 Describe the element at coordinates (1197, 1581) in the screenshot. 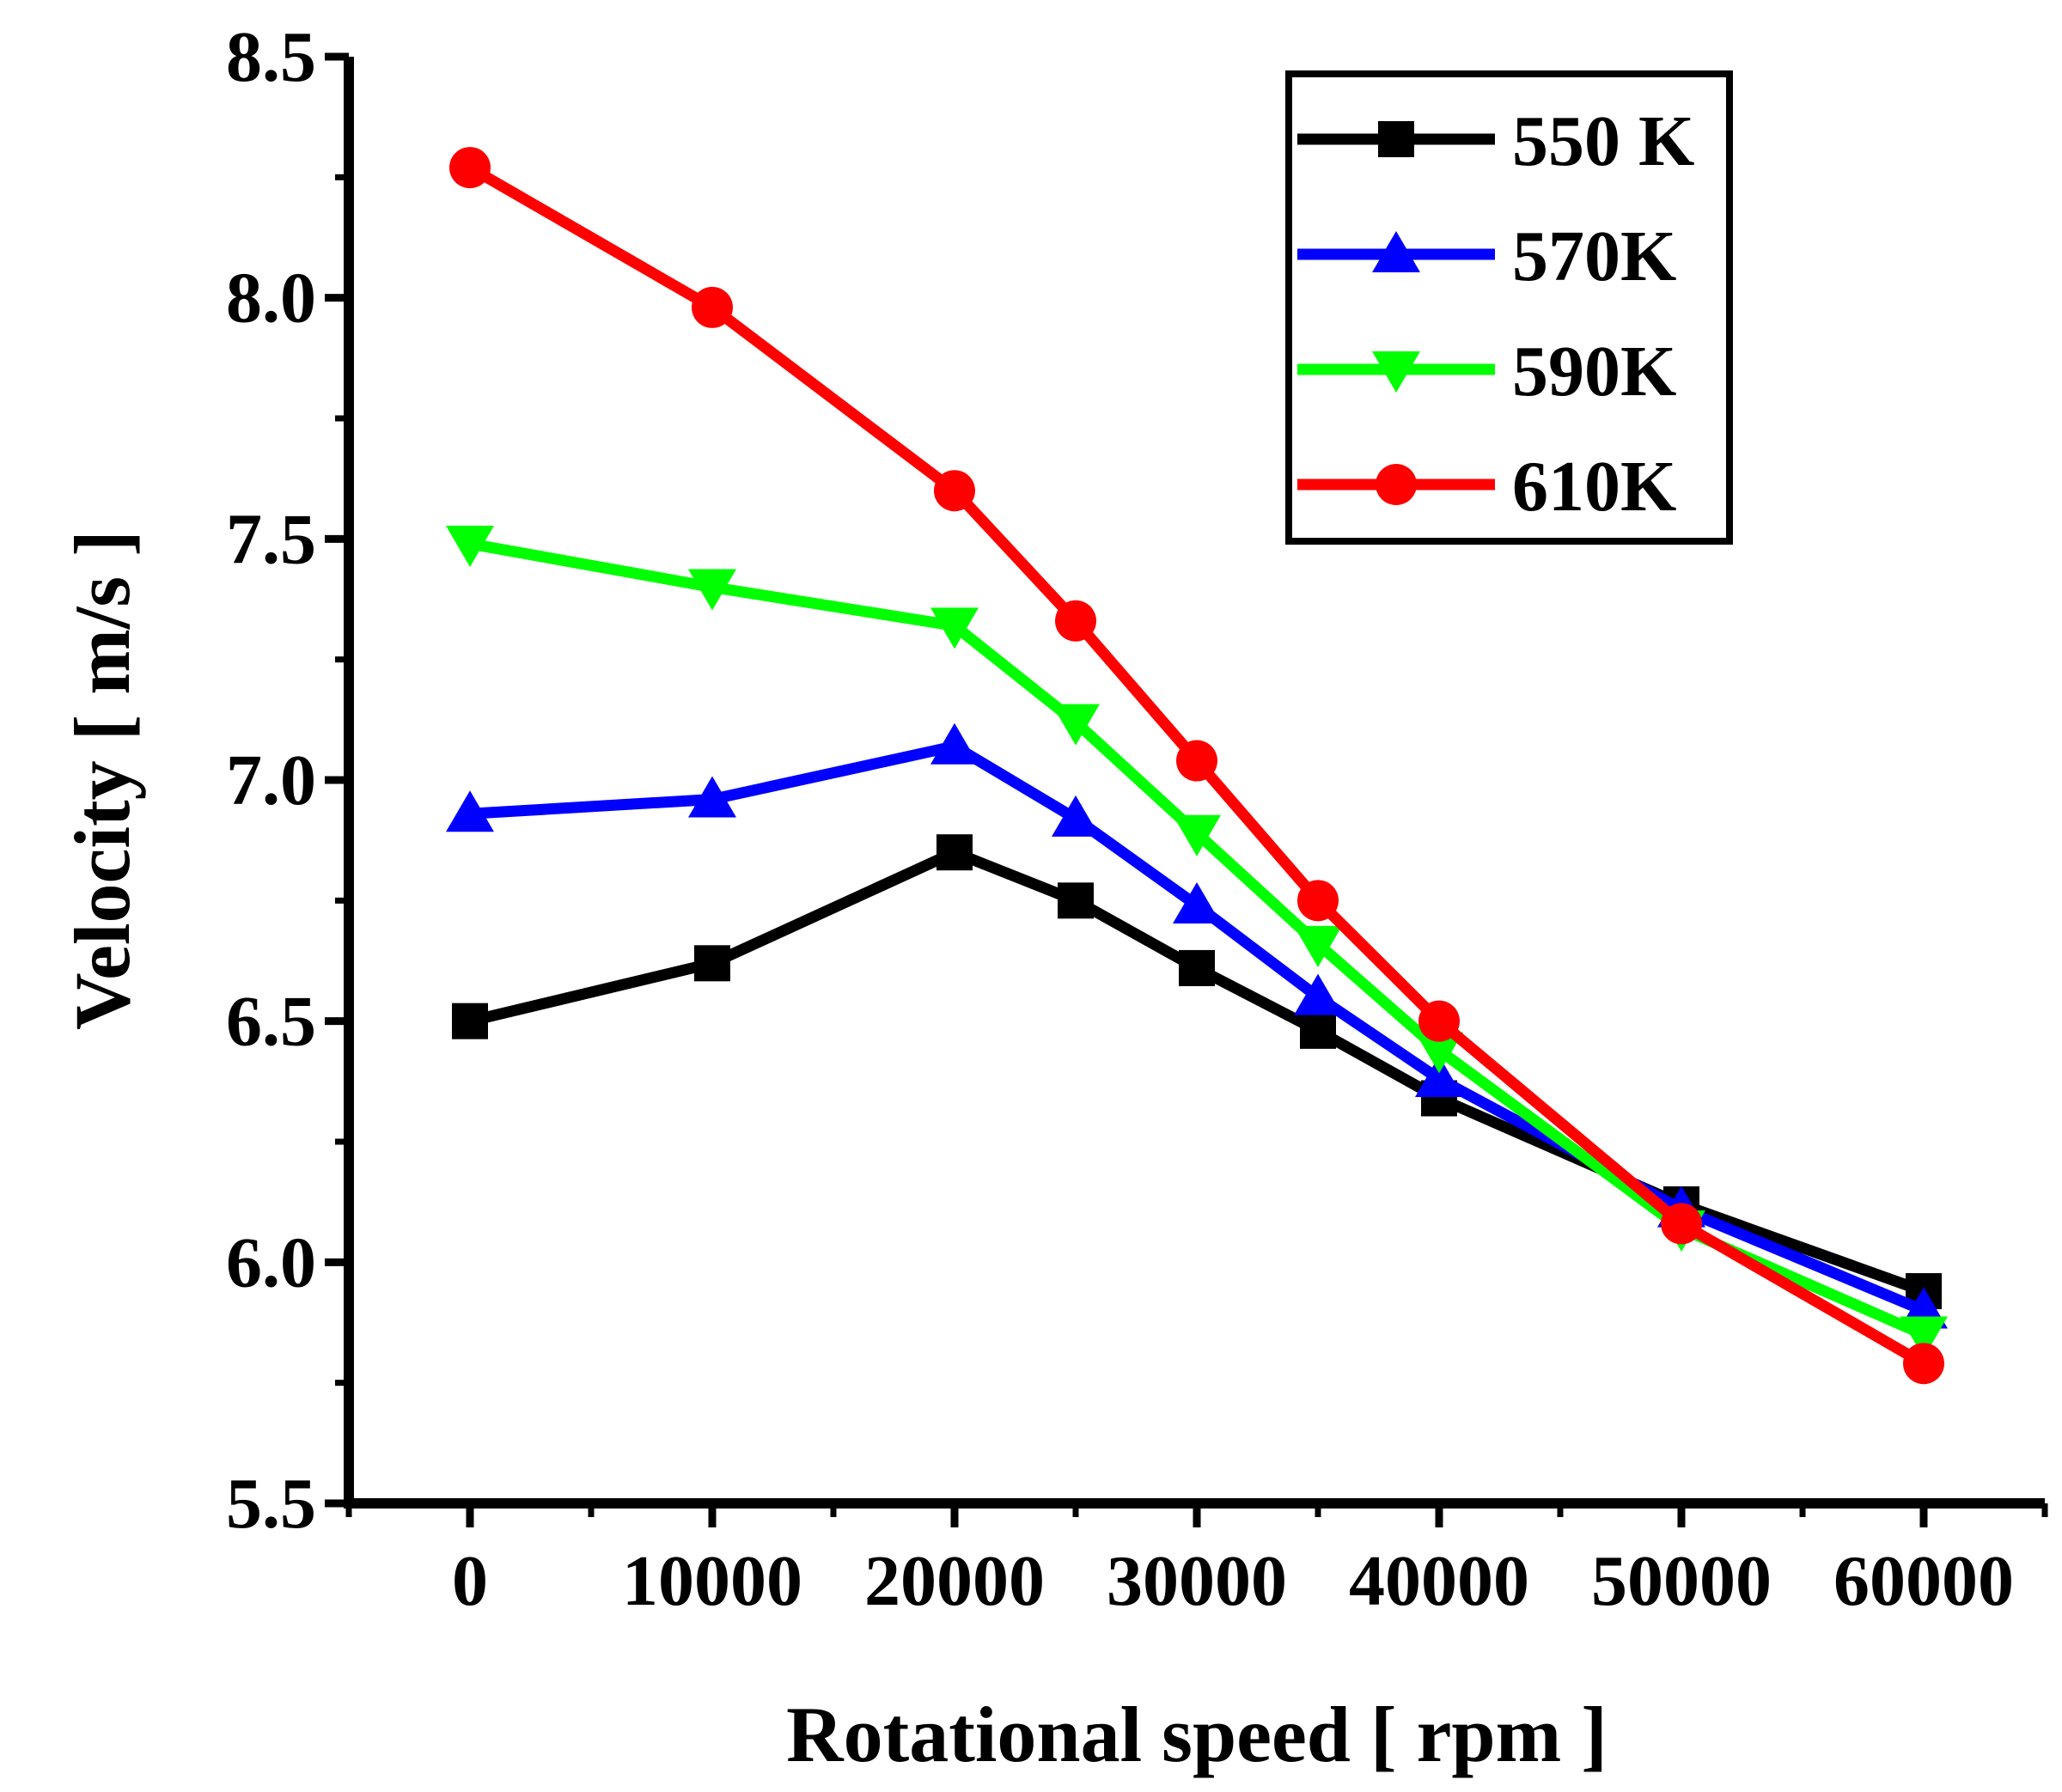

I see `x-tick-label: 30000` at that location.